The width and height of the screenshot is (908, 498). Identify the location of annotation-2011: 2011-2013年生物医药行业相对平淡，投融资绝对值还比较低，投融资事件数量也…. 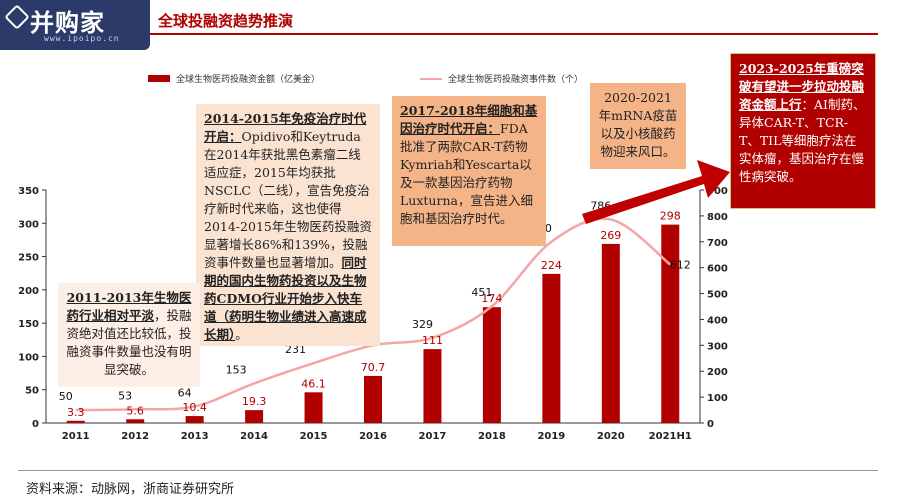
(129, 335).